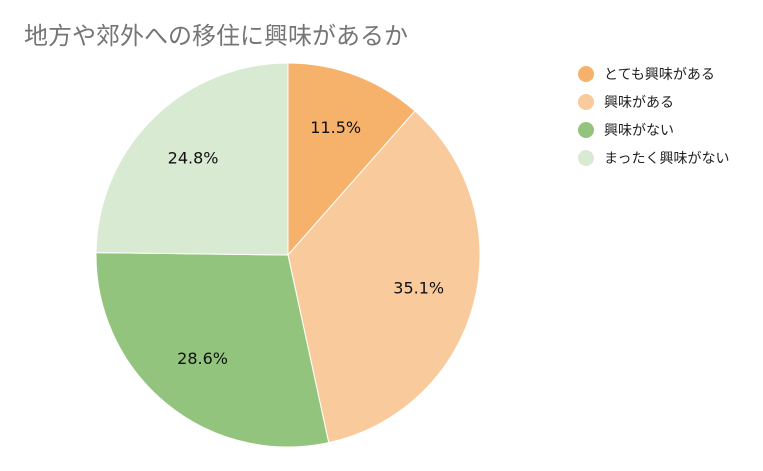 Image resolution: width=763 pixels, height=471 pixels. What do you see at coordinates (659, 75) in the screenshot?
I see `legend-label: とても興味がある` at bounding box center [659, 75].